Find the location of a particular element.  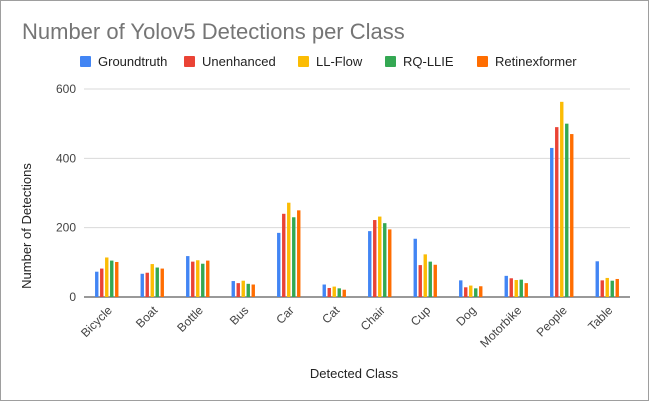

x-tick-label: Cup is located at coordinates (421, 316).